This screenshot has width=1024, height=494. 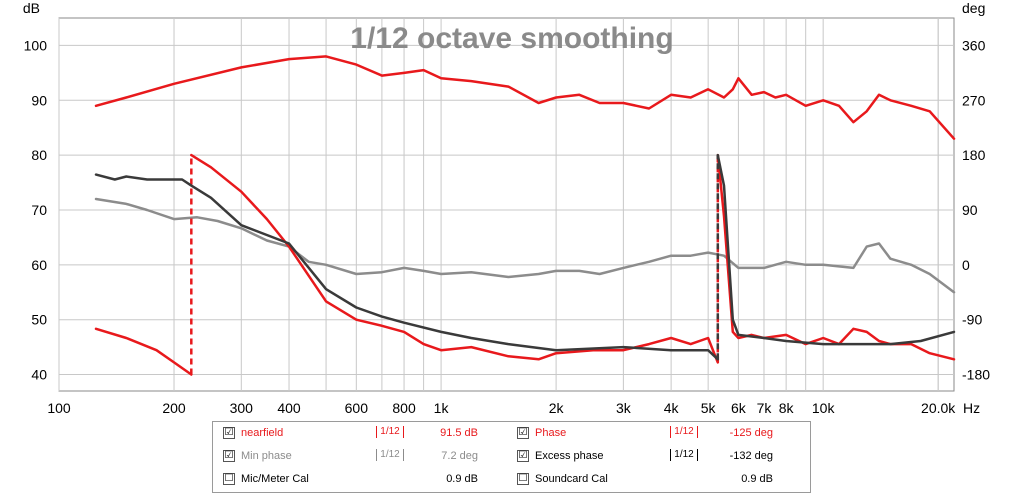 I want to click on excess-phase-toggle: ☑ Excess phase, so click(x=560, y=456).